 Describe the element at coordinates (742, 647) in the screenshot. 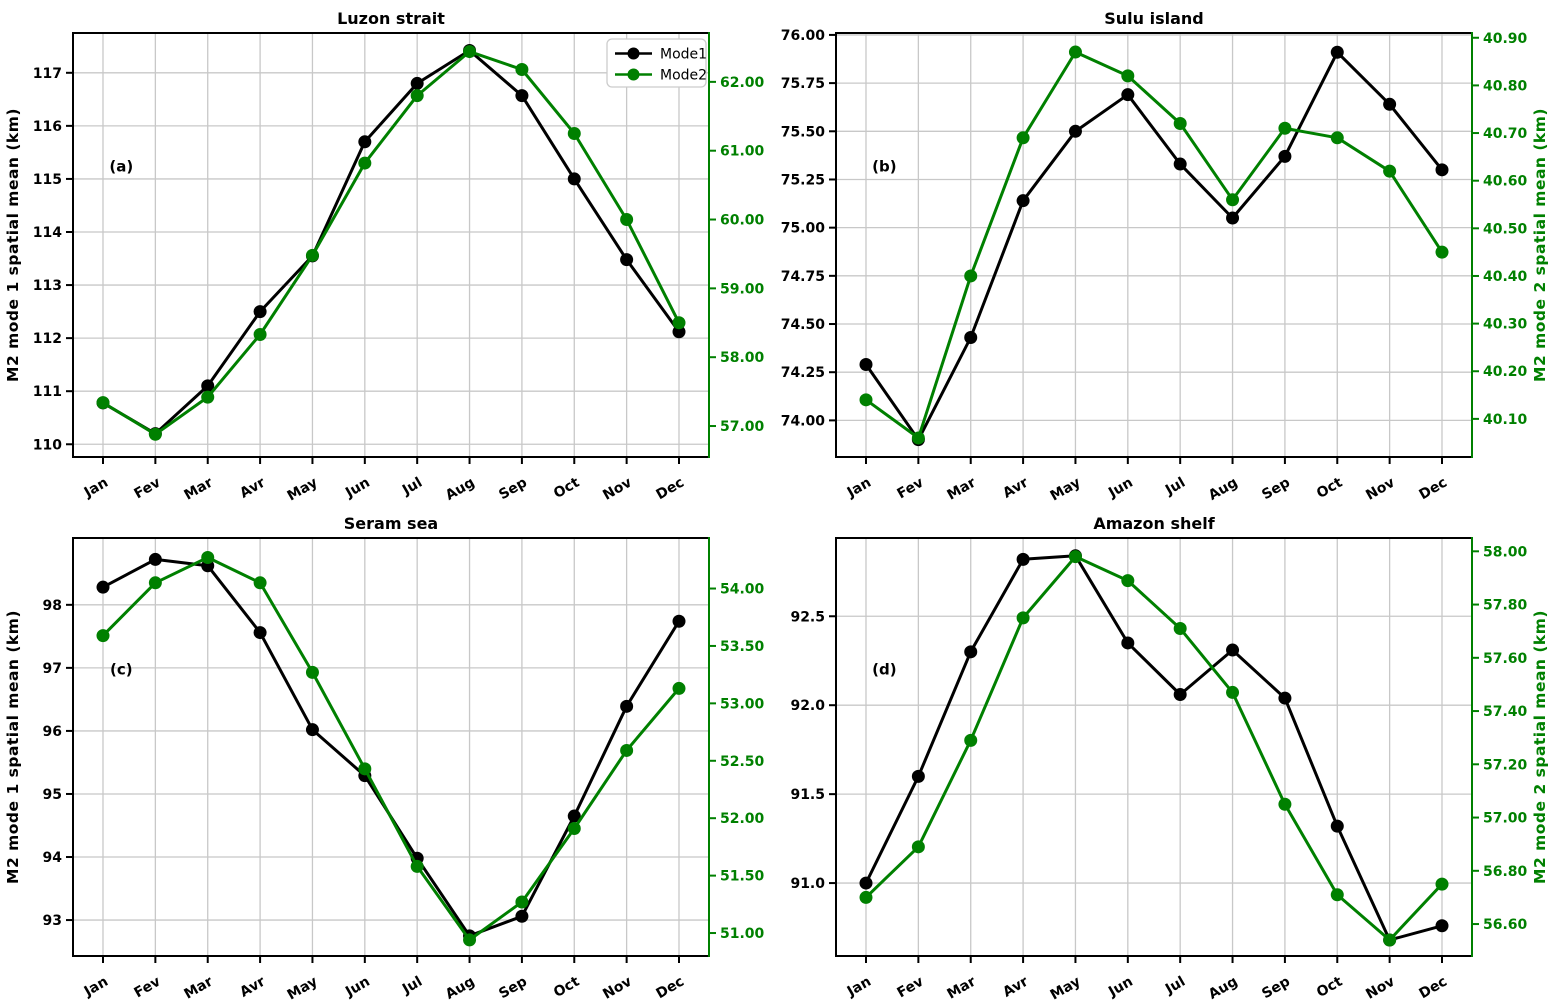

I see `svg-text: 53.50` at that location.